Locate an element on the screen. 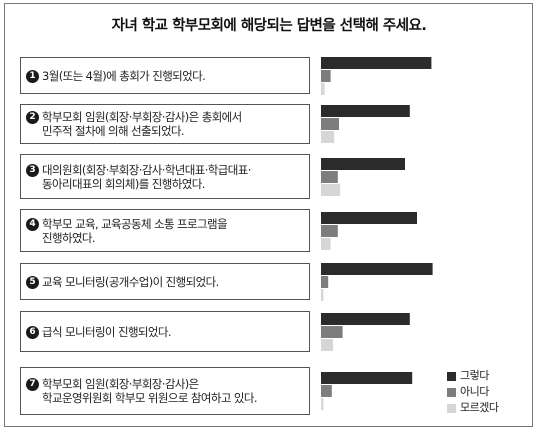 This screenshot has height=432, width=538. question-number-badge: 5 is located at coordinates (32, 282).